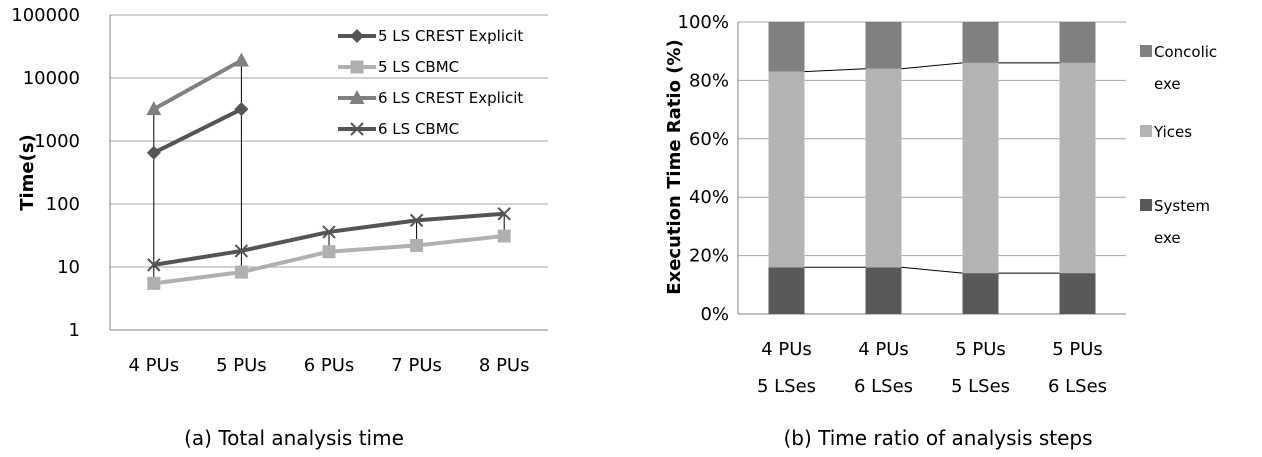  What do you see at coordinates (418, 67) in the screenshot?
I see `legend-label: 5 LS CBMC` at bounding box center [418, 67].